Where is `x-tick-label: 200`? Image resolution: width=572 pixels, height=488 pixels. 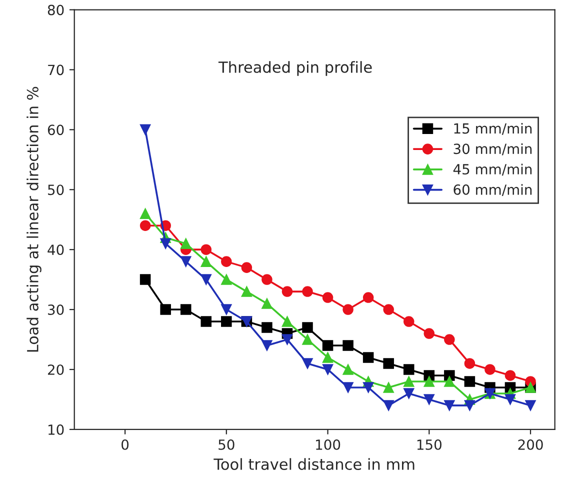
x-tick-label: 200 is located at coordinates (530, 444).